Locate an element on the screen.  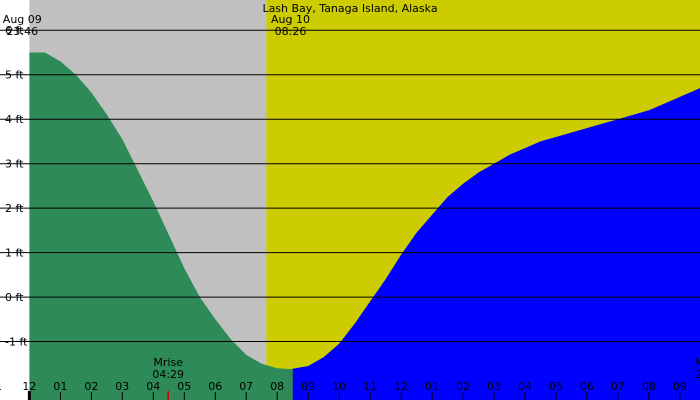
y-tick-label: 5 ft is located at coordinates (14, 75).